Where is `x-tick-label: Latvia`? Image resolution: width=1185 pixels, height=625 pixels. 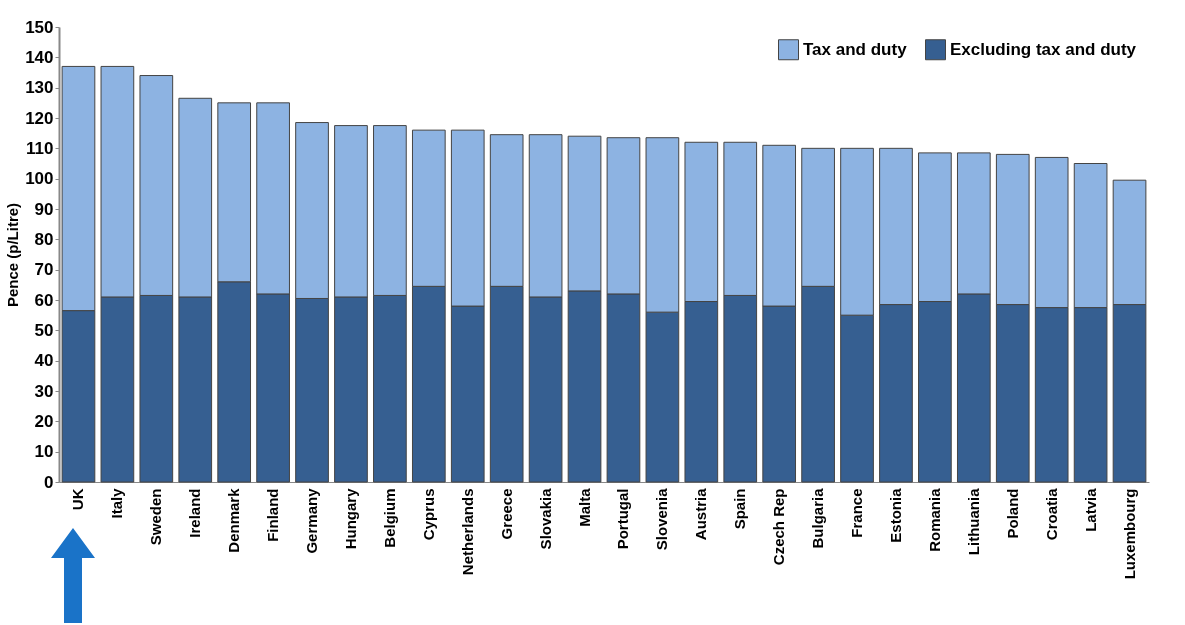 x-tick-label: Latvia is located at coordinates (1090, 509).